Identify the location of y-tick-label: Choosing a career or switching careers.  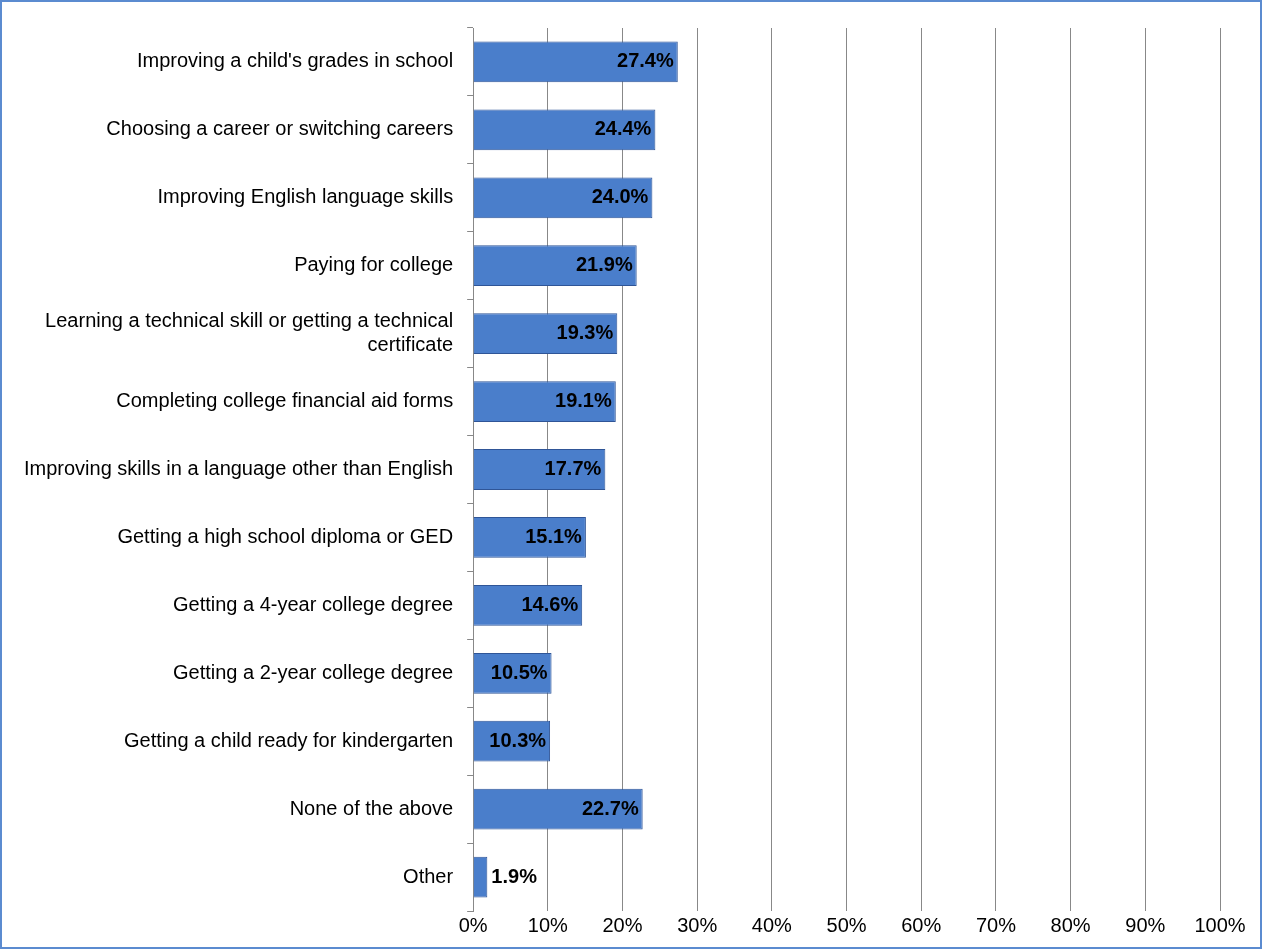
(280, 128).